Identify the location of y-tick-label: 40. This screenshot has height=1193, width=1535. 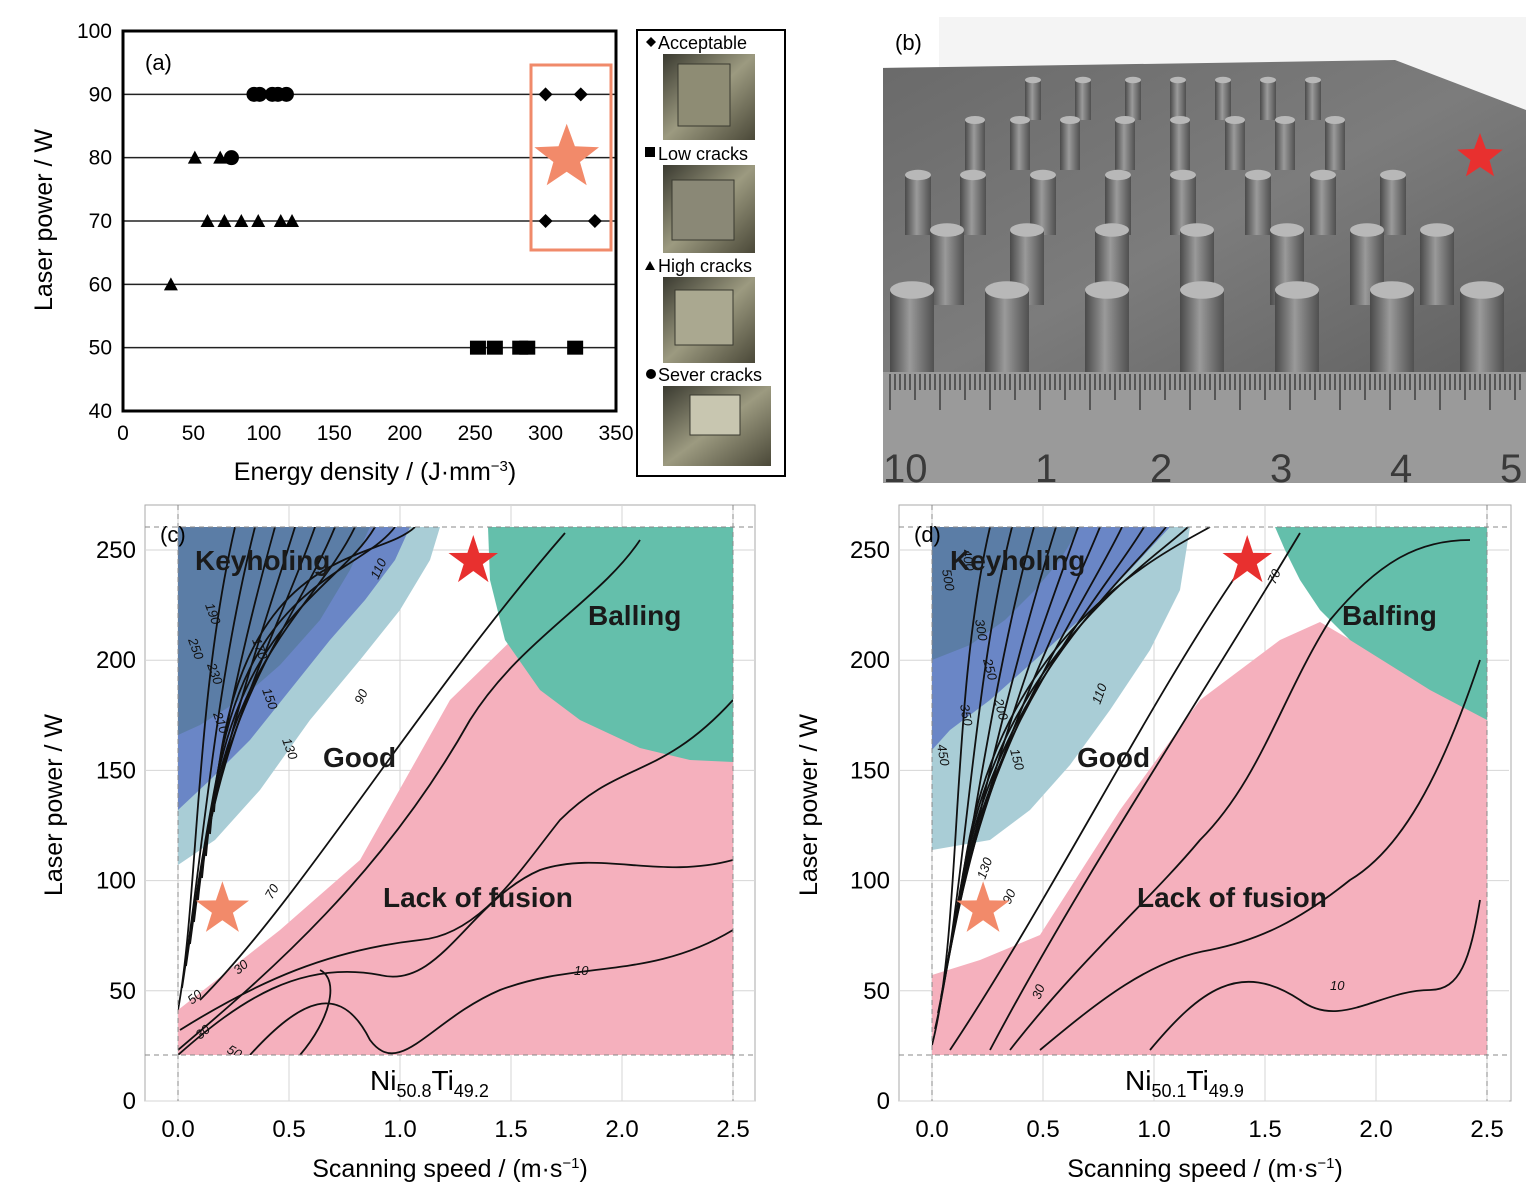
(100, 411).